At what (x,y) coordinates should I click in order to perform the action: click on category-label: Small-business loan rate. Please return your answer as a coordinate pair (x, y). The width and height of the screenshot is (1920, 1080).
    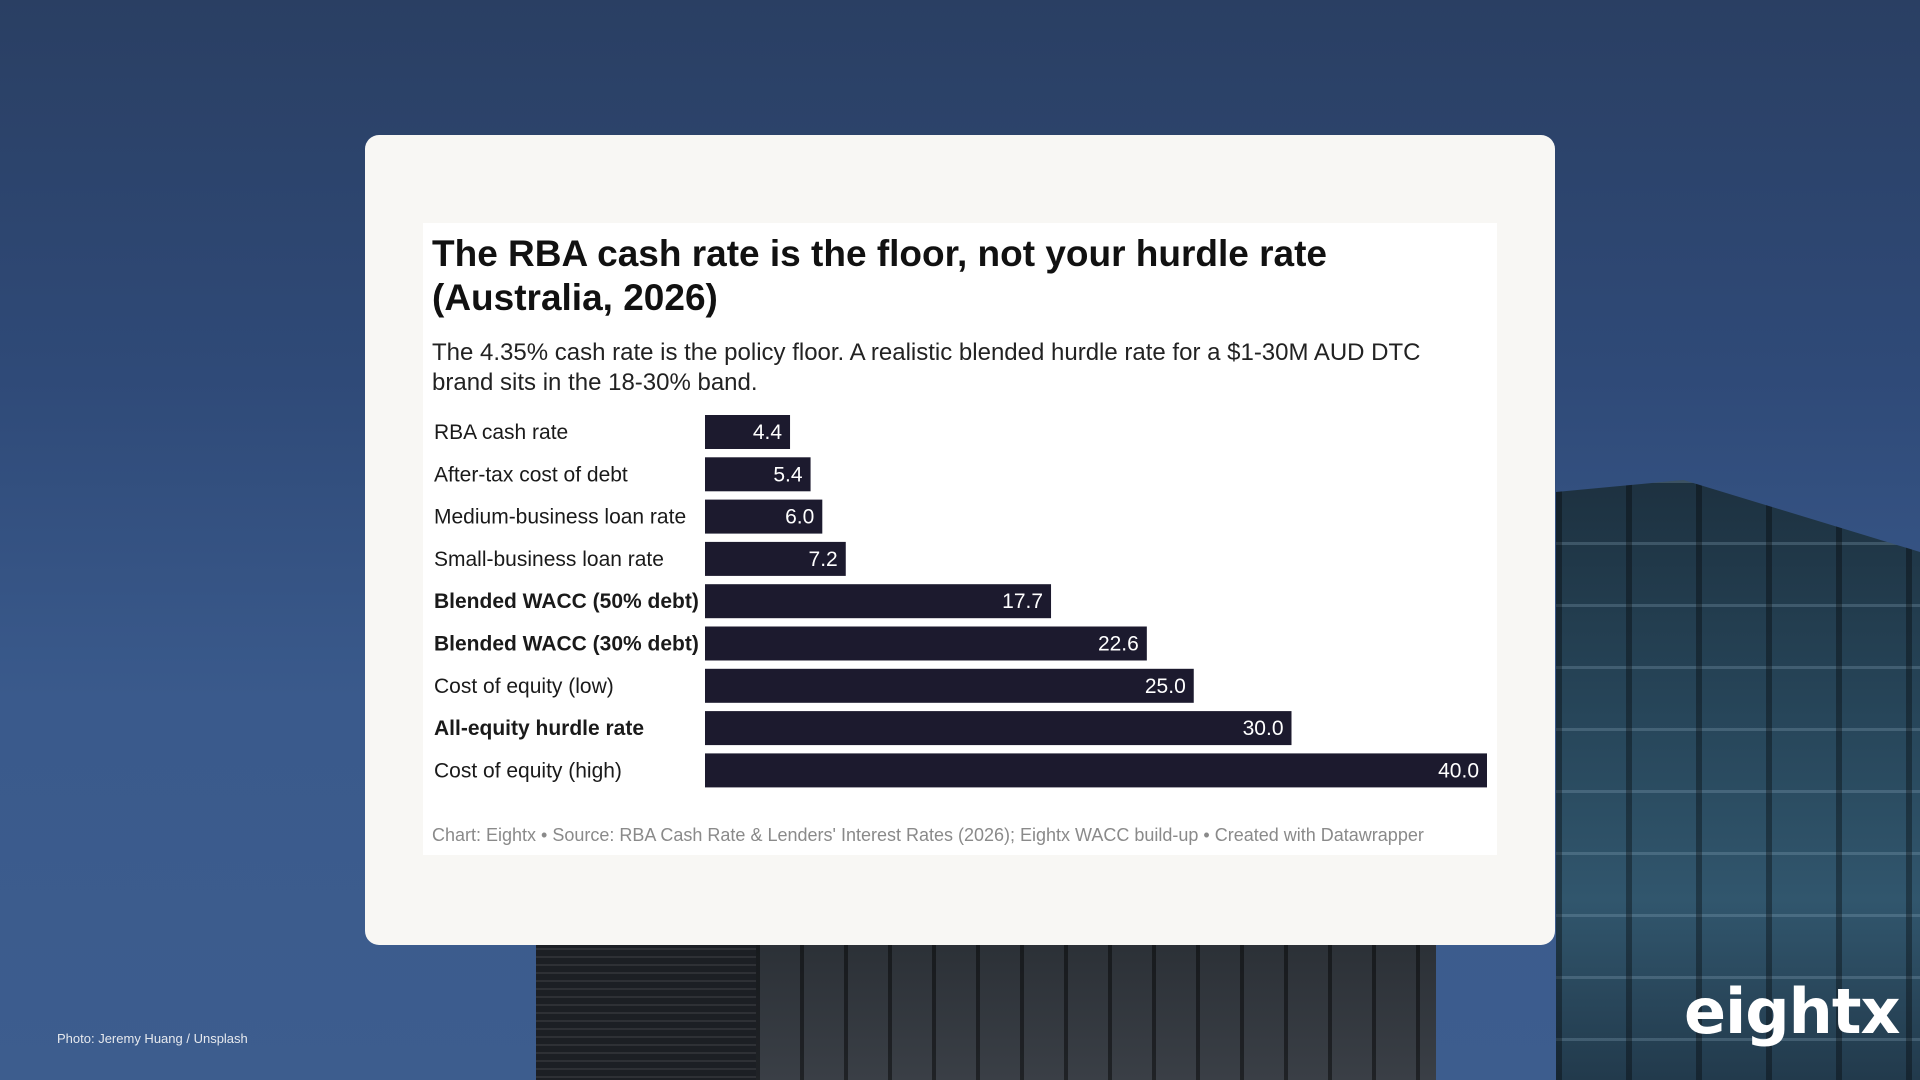
    Looking at the image, I should click on (549, 559).